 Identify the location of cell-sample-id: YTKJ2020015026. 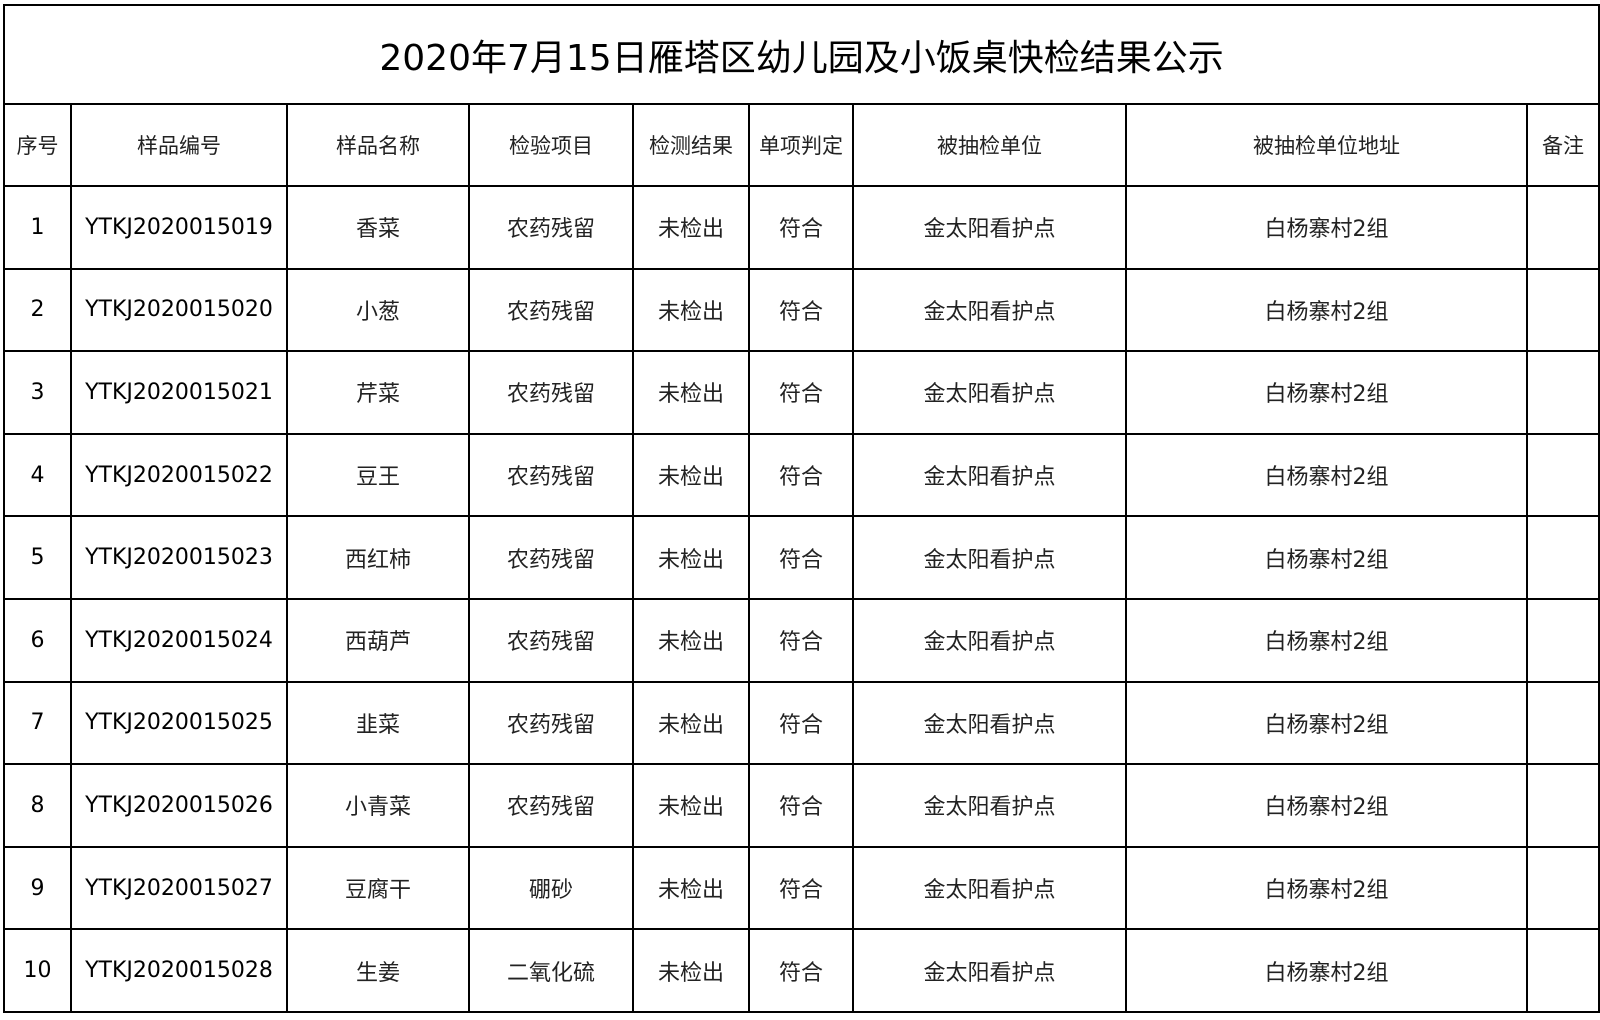
(179, 805).